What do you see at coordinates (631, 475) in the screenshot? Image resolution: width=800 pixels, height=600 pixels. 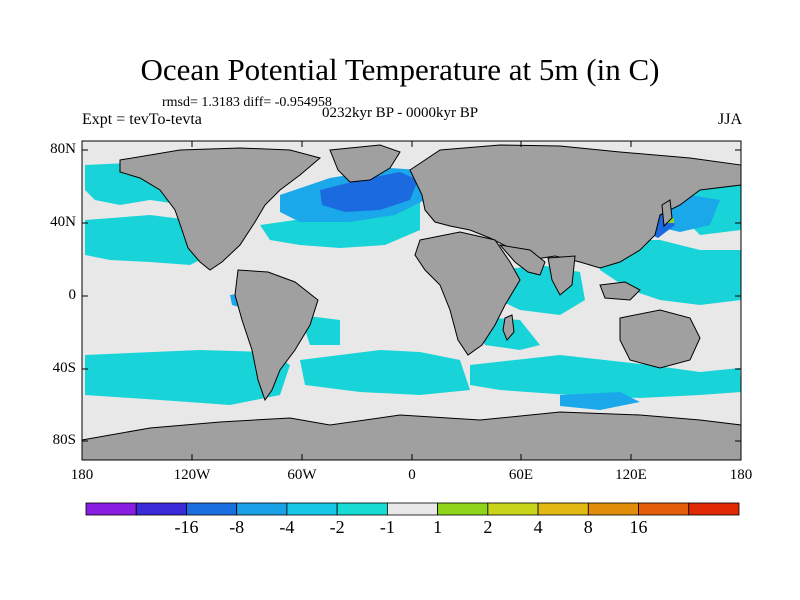 I see `x-tick-120e: 120E` at bounding box center [631, 475].